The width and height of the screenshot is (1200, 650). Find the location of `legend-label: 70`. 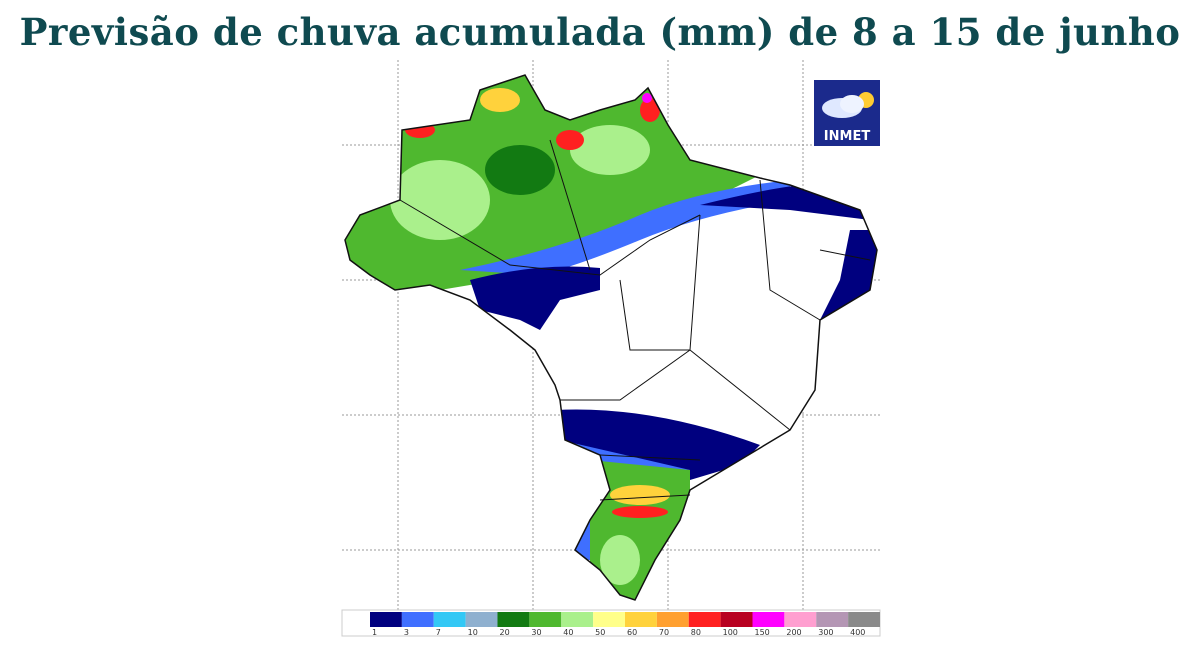

legend-label: 70 is located at coordinates (664, 632).